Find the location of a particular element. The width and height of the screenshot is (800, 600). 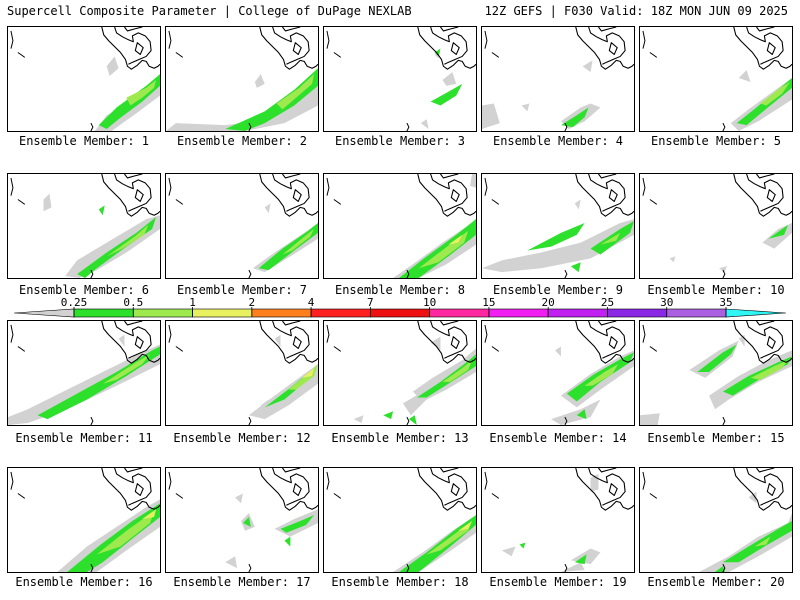

ensemble-member-label: Ensemble Member: 20 is located at coordinates (716, 582).